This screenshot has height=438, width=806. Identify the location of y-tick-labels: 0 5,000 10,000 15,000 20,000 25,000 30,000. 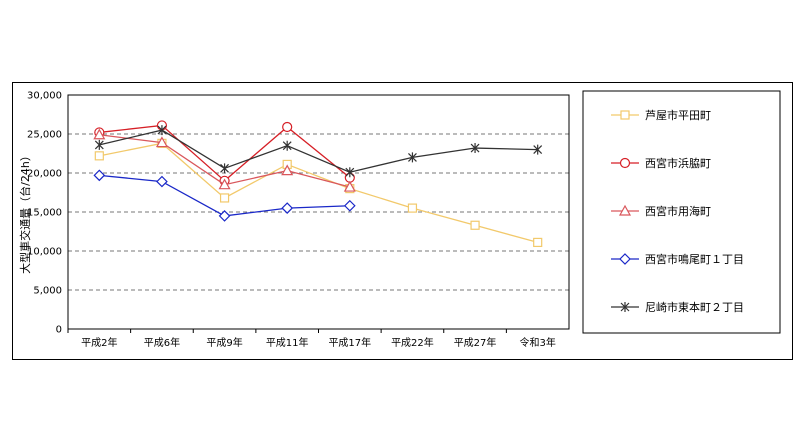
(44, 213).